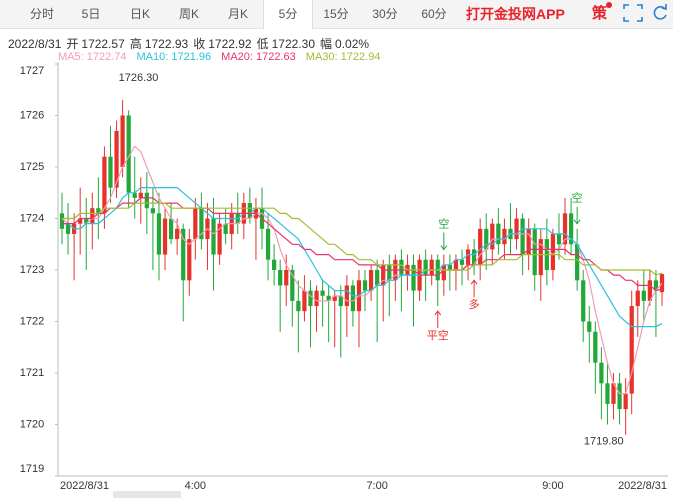  What do you see at coordinates (139, 14) in the screenshot?
I see `period-tab: 日K` at bounding box center [139, 14].